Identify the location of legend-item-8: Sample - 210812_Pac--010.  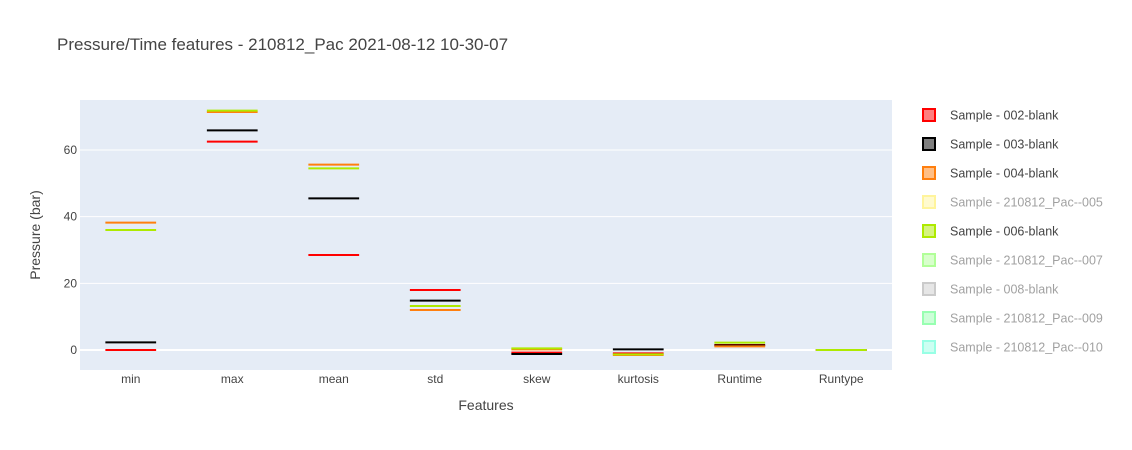
(1012, 347).